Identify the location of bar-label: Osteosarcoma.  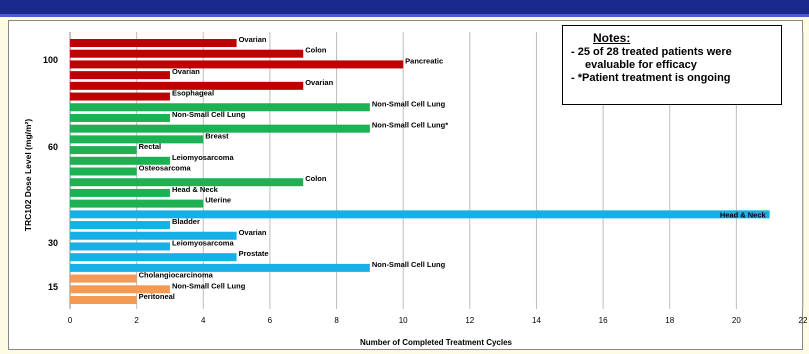
(165, 168).